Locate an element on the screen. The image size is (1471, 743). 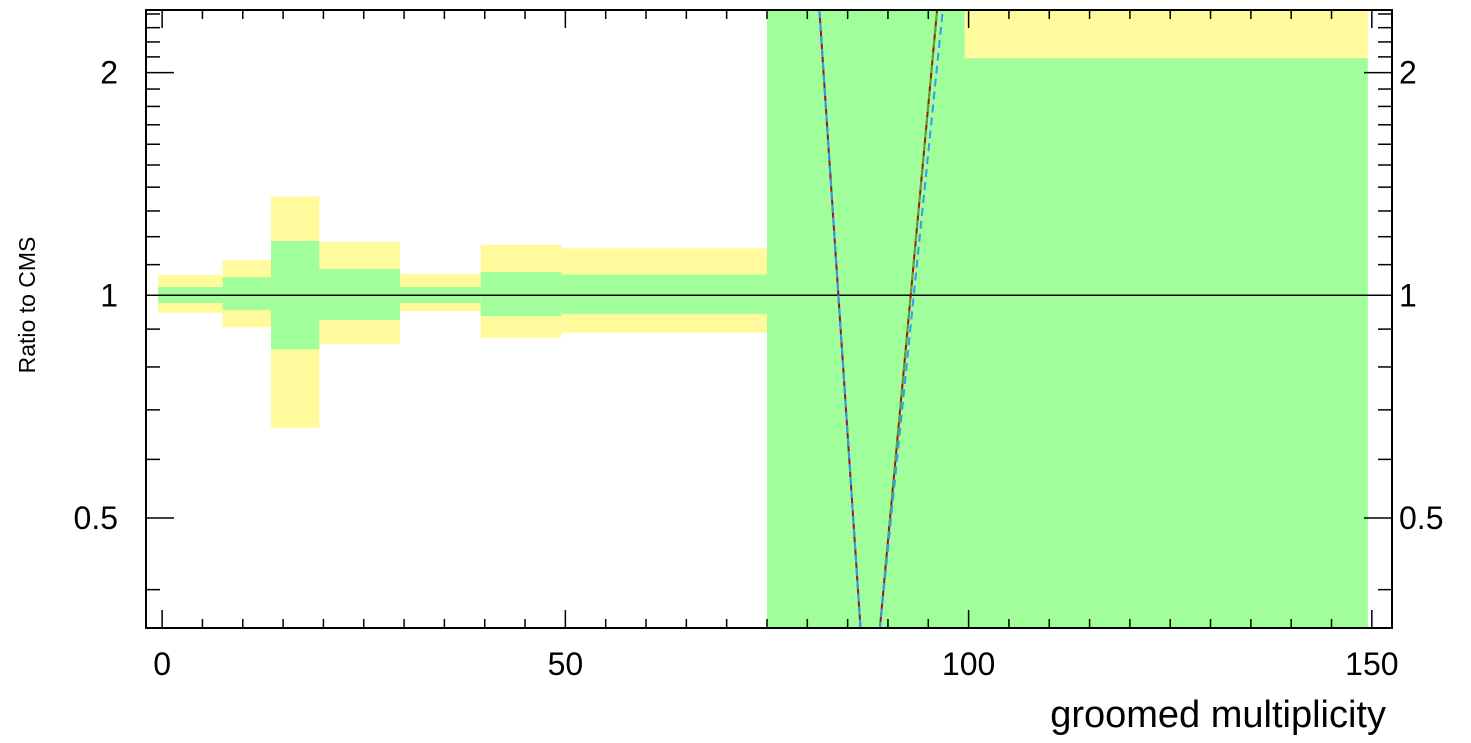
y-tick-label-right-1: 1 is located at coordinates (1408, 295).